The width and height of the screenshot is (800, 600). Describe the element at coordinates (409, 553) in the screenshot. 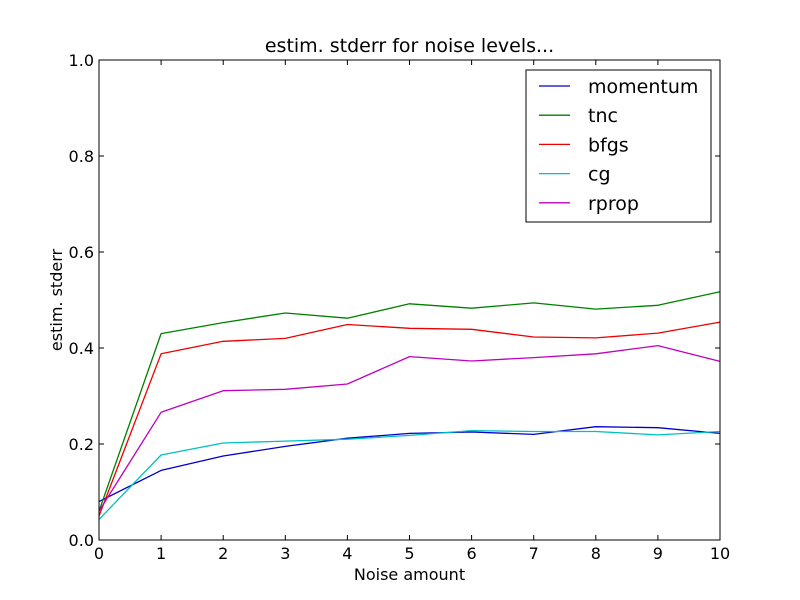

I see `x-tick-label: 5` at that location.